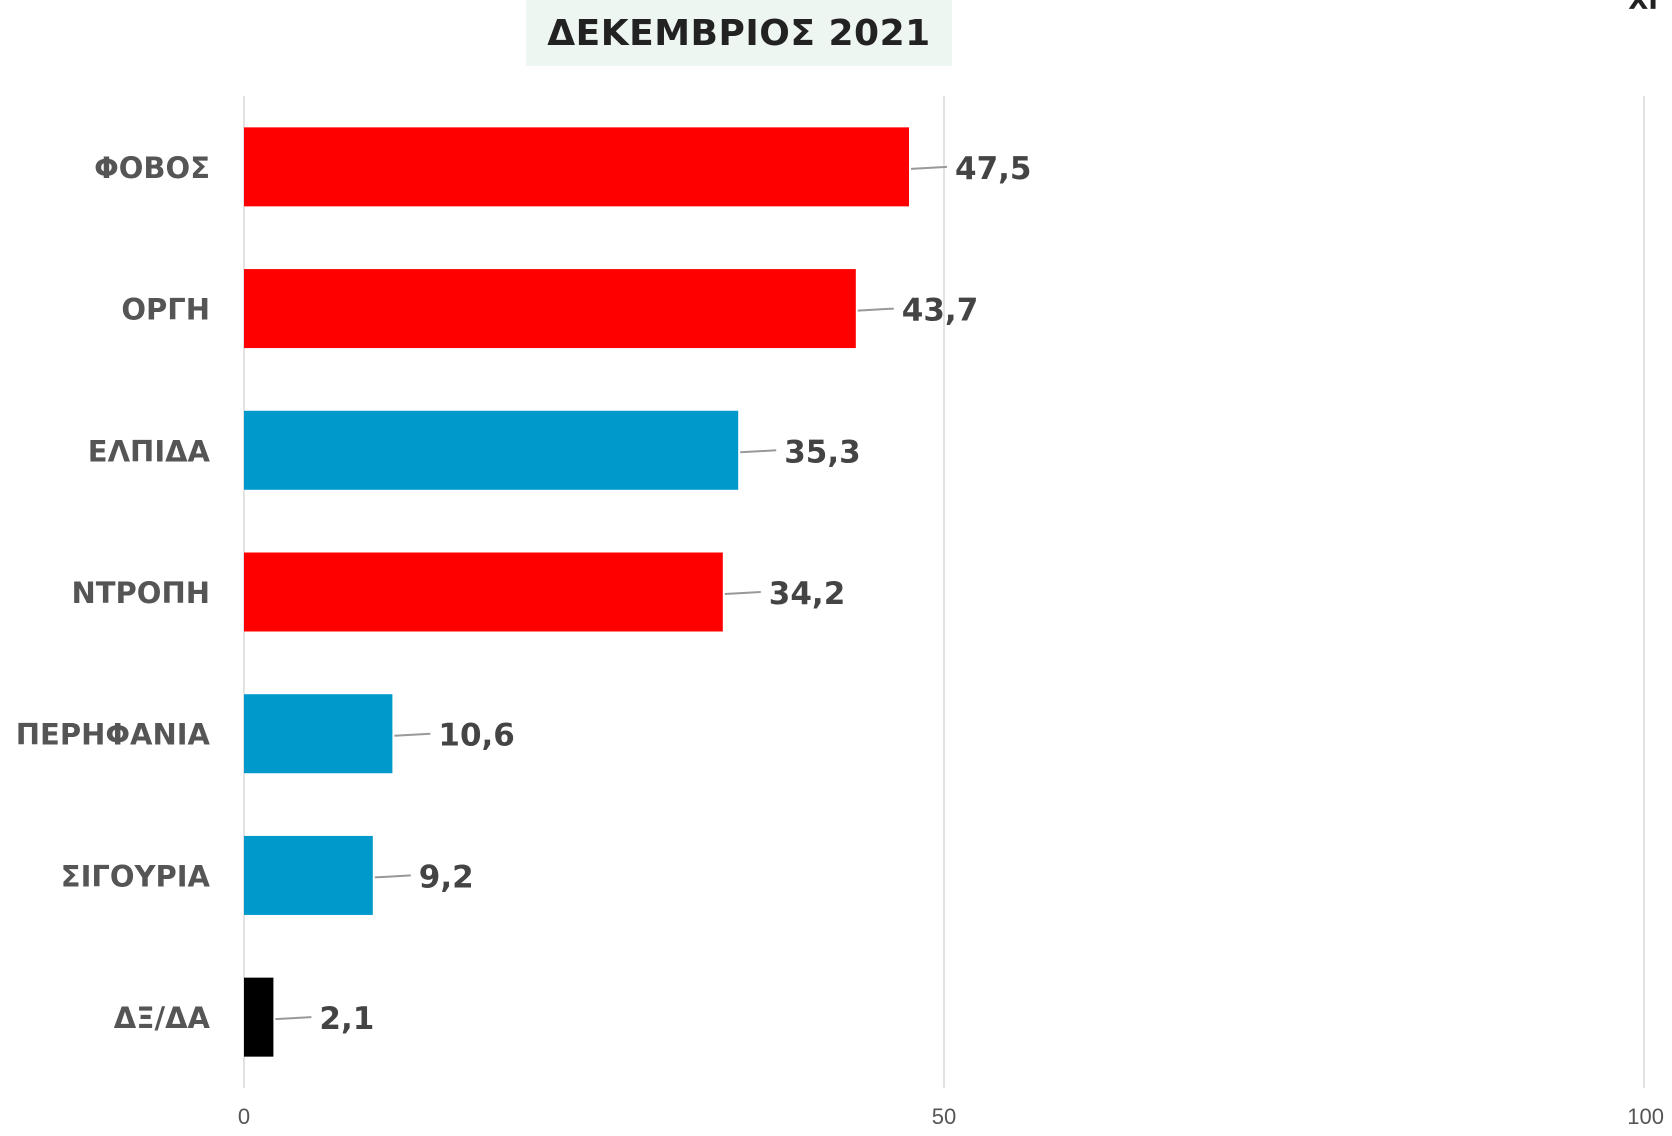 Image resolution: width=1672 pixels, height=1136 pixels. I want to click on category-label-2: ΕΛΠΙΔΑ, so click(149, 451).